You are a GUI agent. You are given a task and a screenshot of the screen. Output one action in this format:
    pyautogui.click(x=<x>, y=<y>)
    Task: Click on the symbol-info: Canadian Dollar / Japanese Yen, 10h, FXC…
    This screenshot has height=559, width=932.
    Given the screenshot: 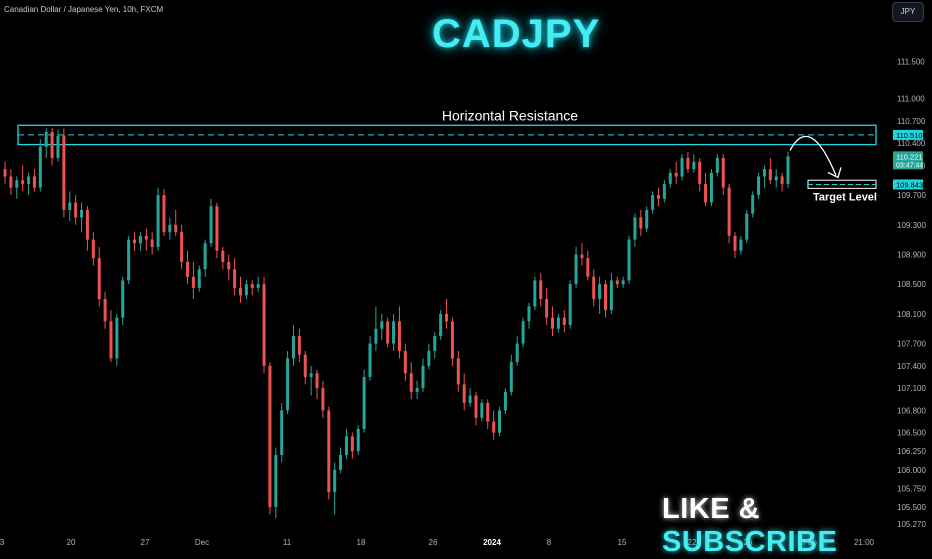 What is the action you would take?
    pyautogui.click(x=84, y=9)
    